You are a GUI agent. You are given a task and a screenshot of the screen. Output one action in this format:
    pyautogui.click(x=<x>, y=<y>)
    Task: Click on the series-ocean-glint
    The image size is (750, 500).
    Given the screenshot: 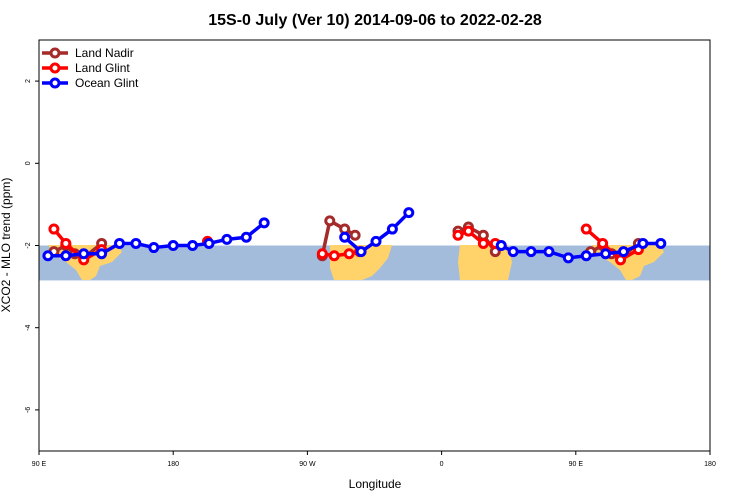 What is the action you would take?
    pyautogui.click(x=354, y=235)
    